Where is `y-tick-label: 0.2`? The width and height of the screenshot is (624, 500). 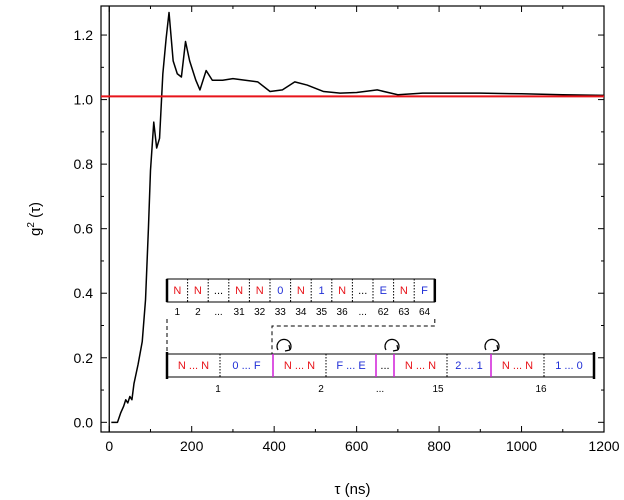
y-tick-label: 0.2 is located at coordinates (84, 358).